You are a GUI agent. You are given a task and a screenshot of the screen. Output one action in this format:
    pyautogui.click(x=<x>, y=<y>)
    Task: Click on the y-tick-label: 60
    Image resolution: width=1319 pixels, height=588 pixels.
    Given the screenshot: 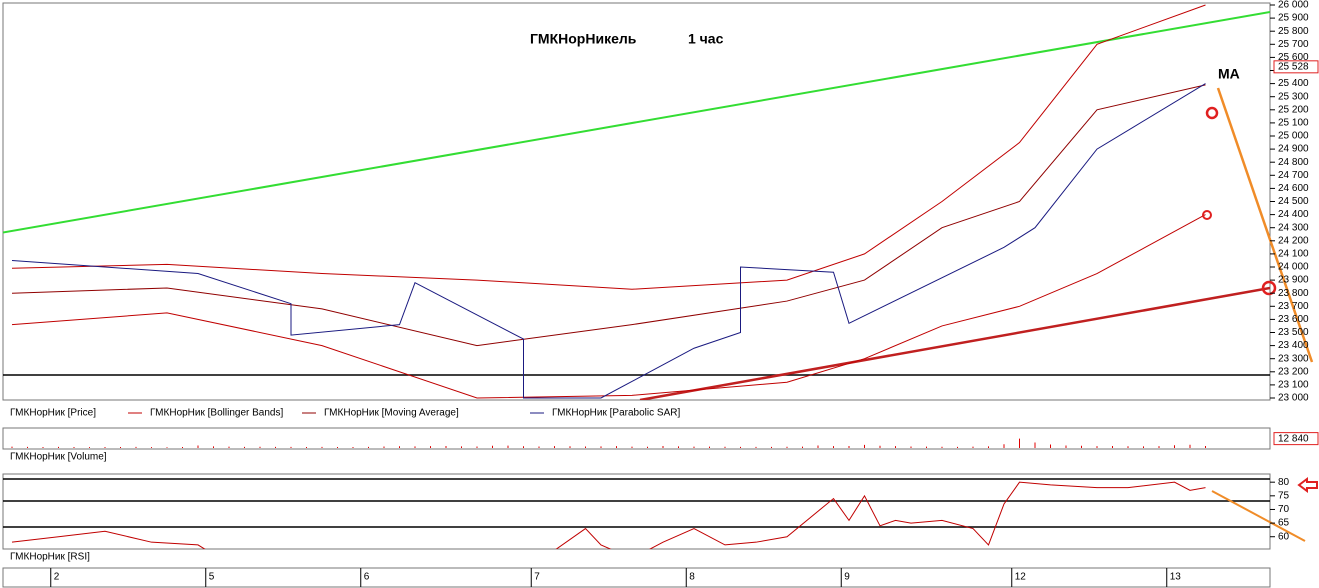 What is the action you would take?
    pyautogui.click(x=1284, y=536)
    